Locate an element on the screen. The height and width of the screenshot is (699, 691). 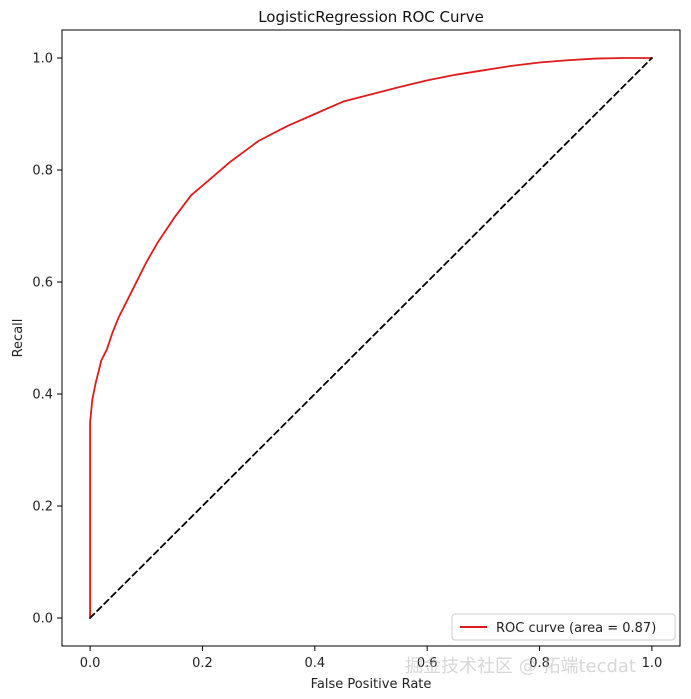
y-tick-label: 0.0 is located at coordinates (42, 619).